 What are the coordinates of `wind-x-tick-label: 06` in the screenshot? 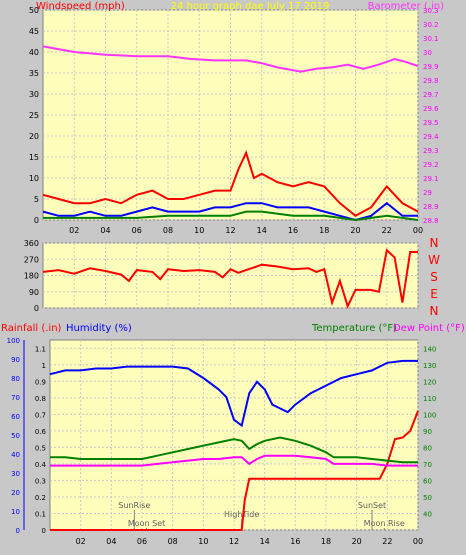 It's located at (137, 230).